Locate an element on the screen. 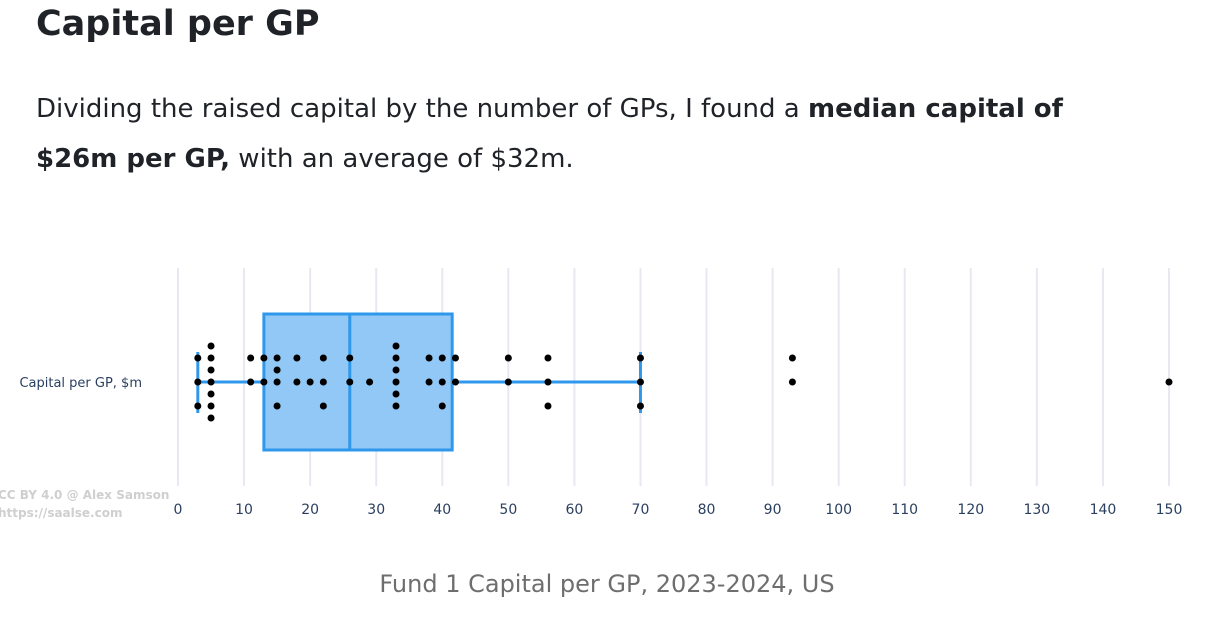 Image resolution: width=1214 pixels, height=625 pixels. x-tick-label-40: 40 is located at coordinates (442, 510).